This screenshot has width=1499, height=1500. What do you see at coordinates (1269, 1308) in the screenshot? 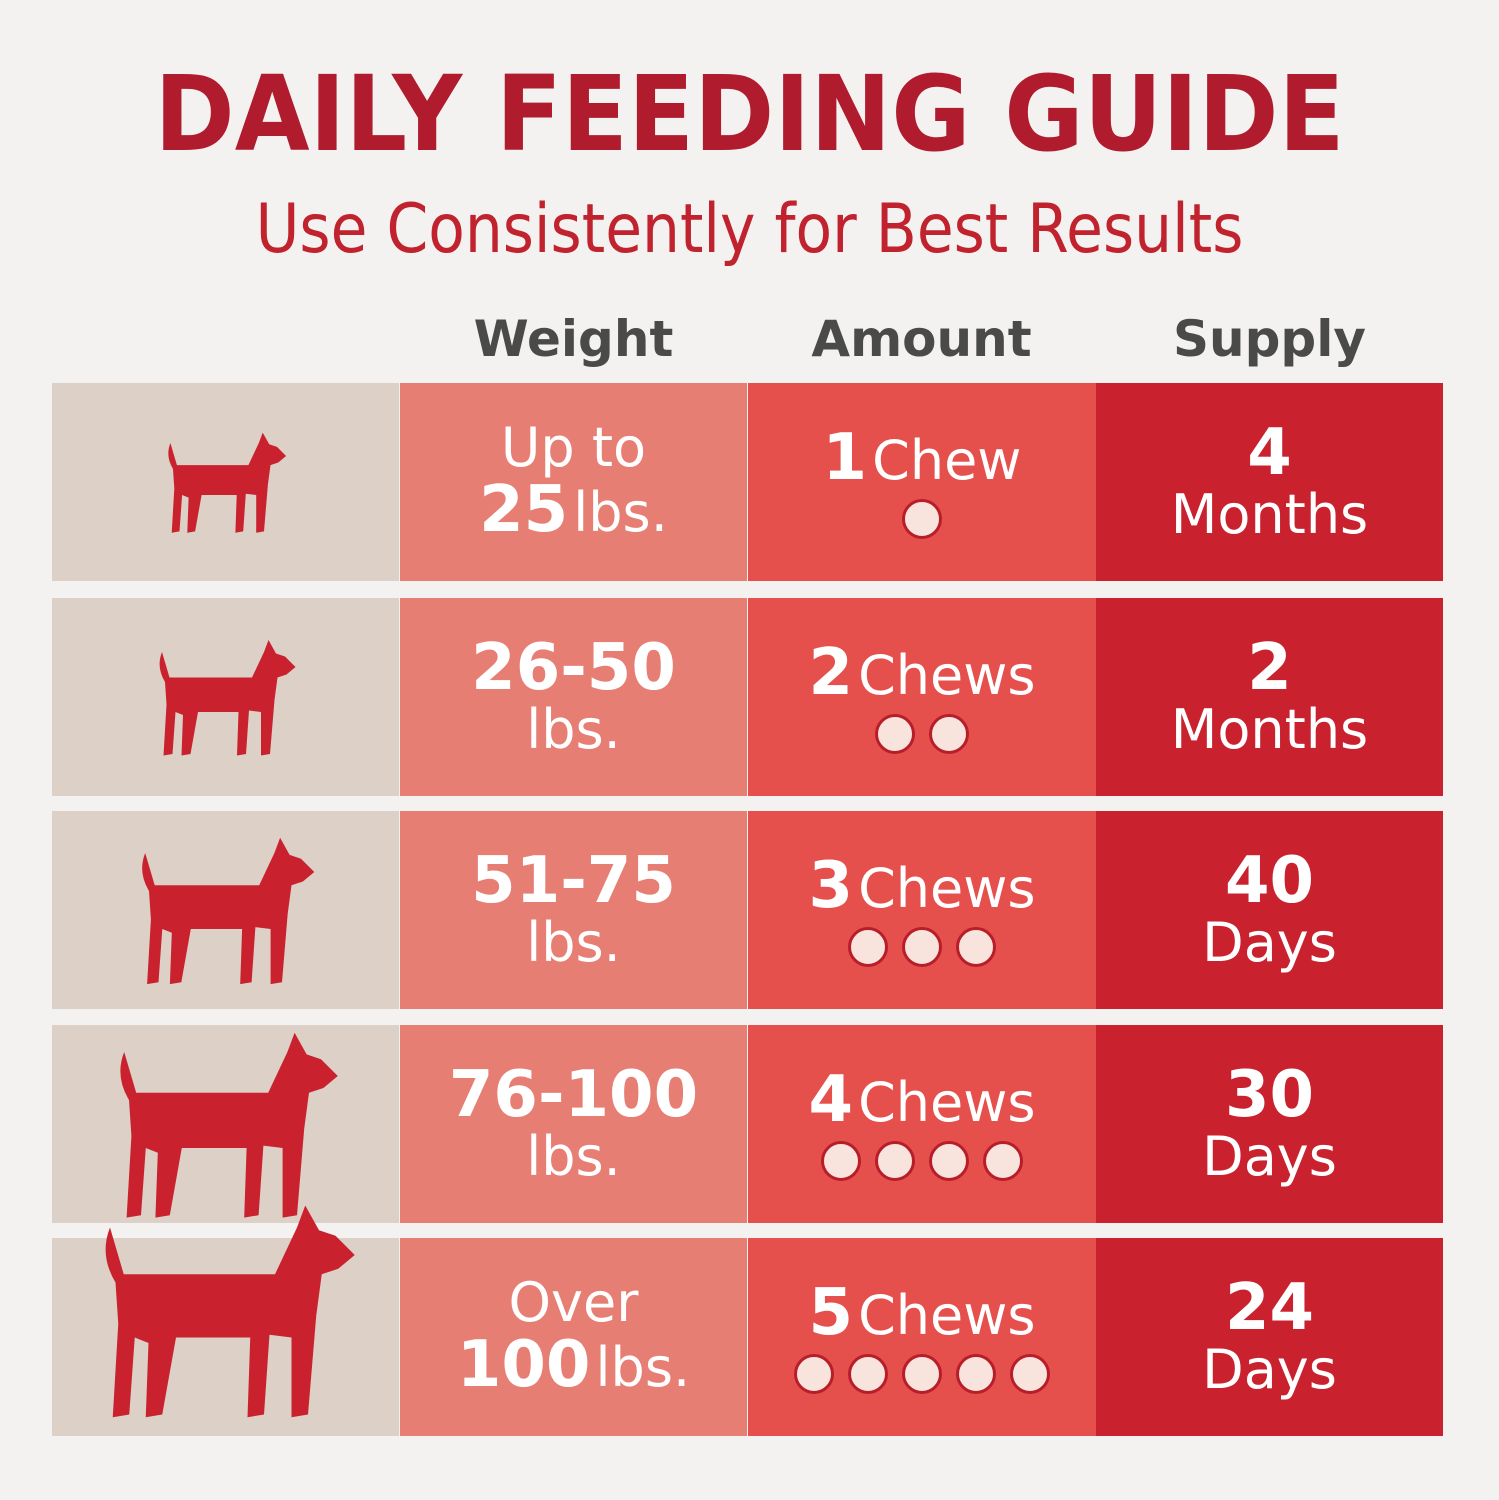
I see `supply-value: 24` at bounding box center [1269, 1308].